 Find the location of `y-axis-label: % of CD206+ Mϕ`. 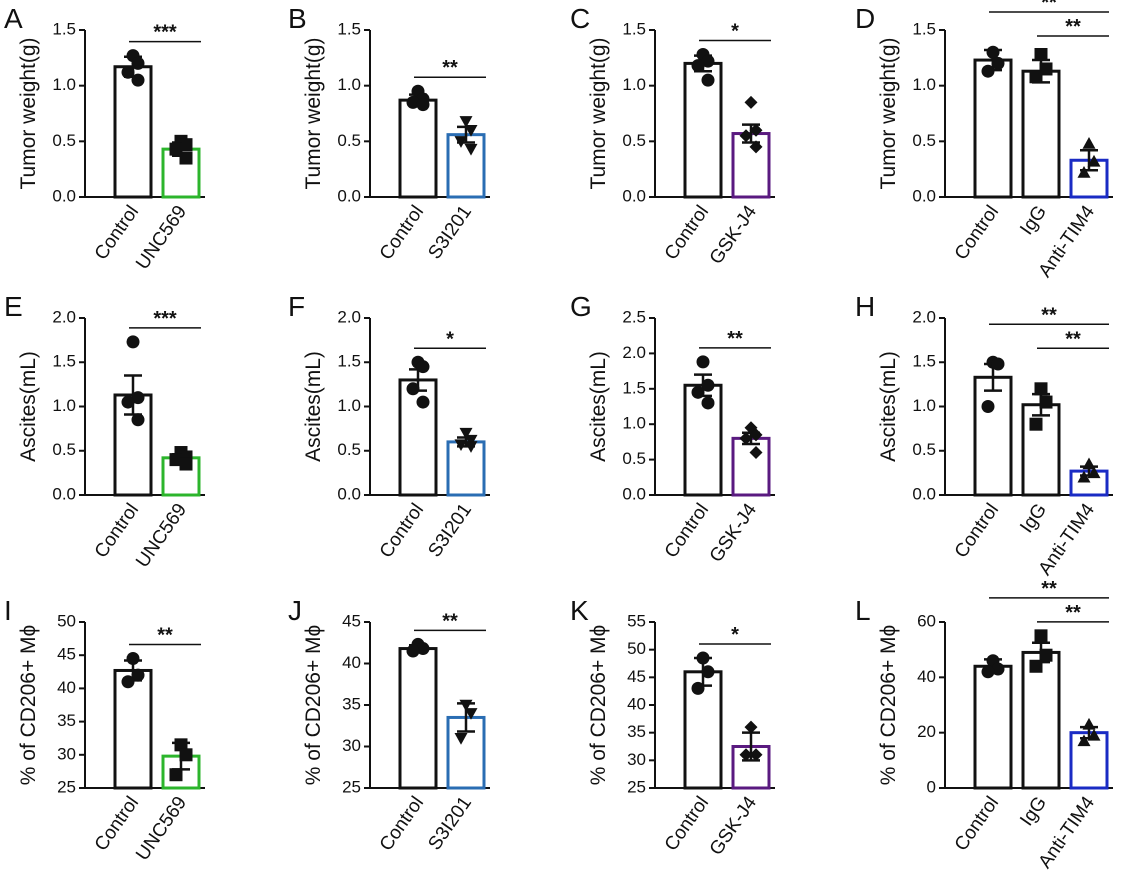

y-axis-label: % of CD206+ Mϕ is located at coordinates (888, 705).